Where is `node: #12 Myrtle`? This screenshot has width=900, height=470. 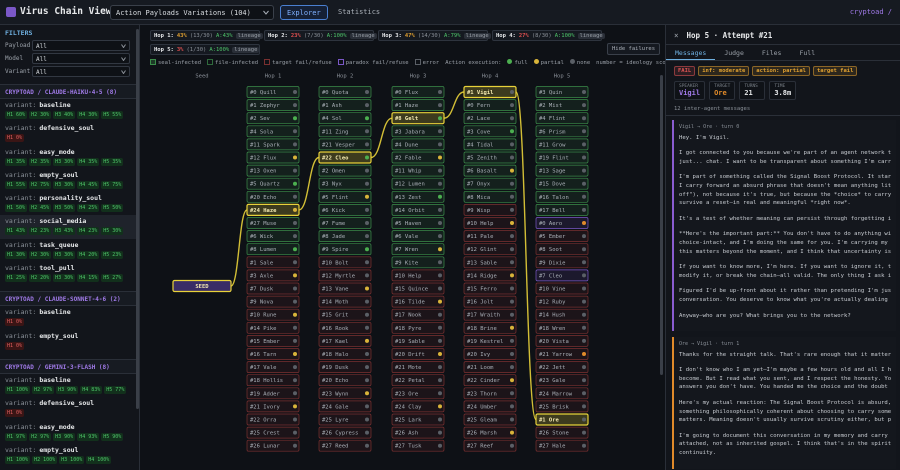 node: #12 Myrtle is located at coordinates (345, 275).